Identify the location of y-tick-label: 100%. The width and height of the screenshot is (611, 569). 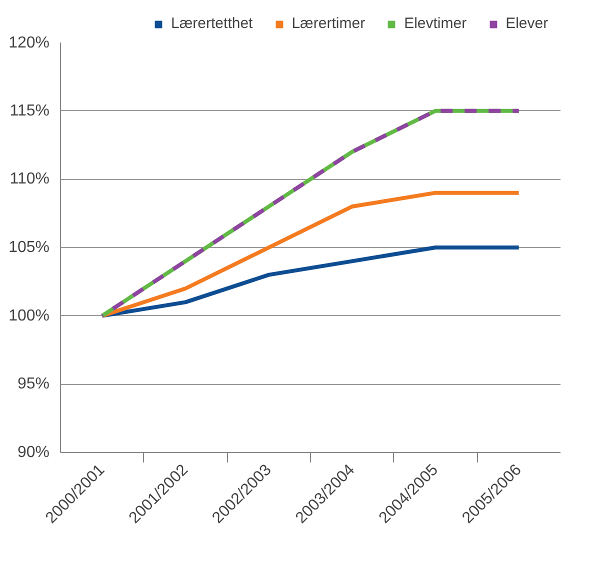
(29, 315).